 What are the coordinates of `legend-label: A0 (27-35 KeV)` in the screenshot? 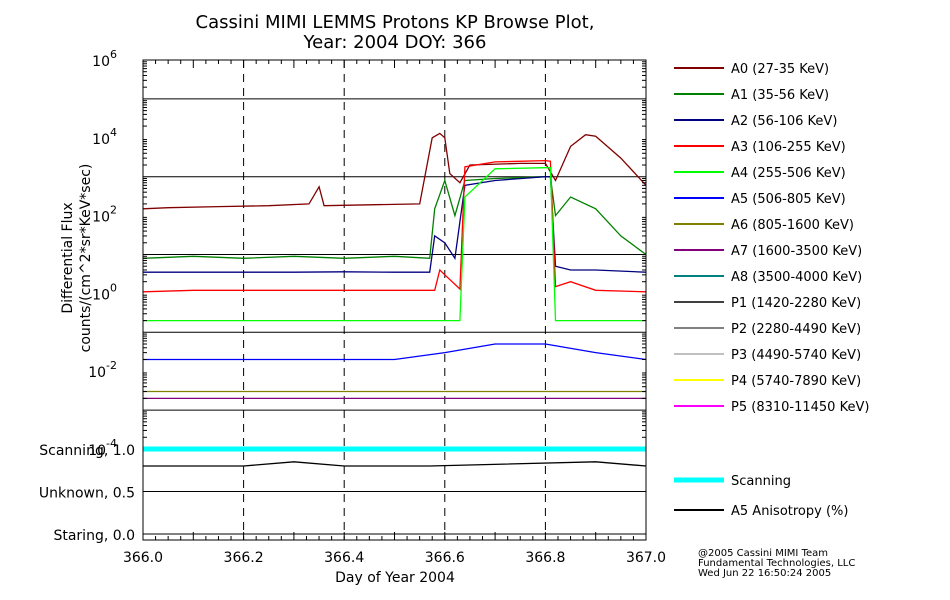 It's located at (780, 69).